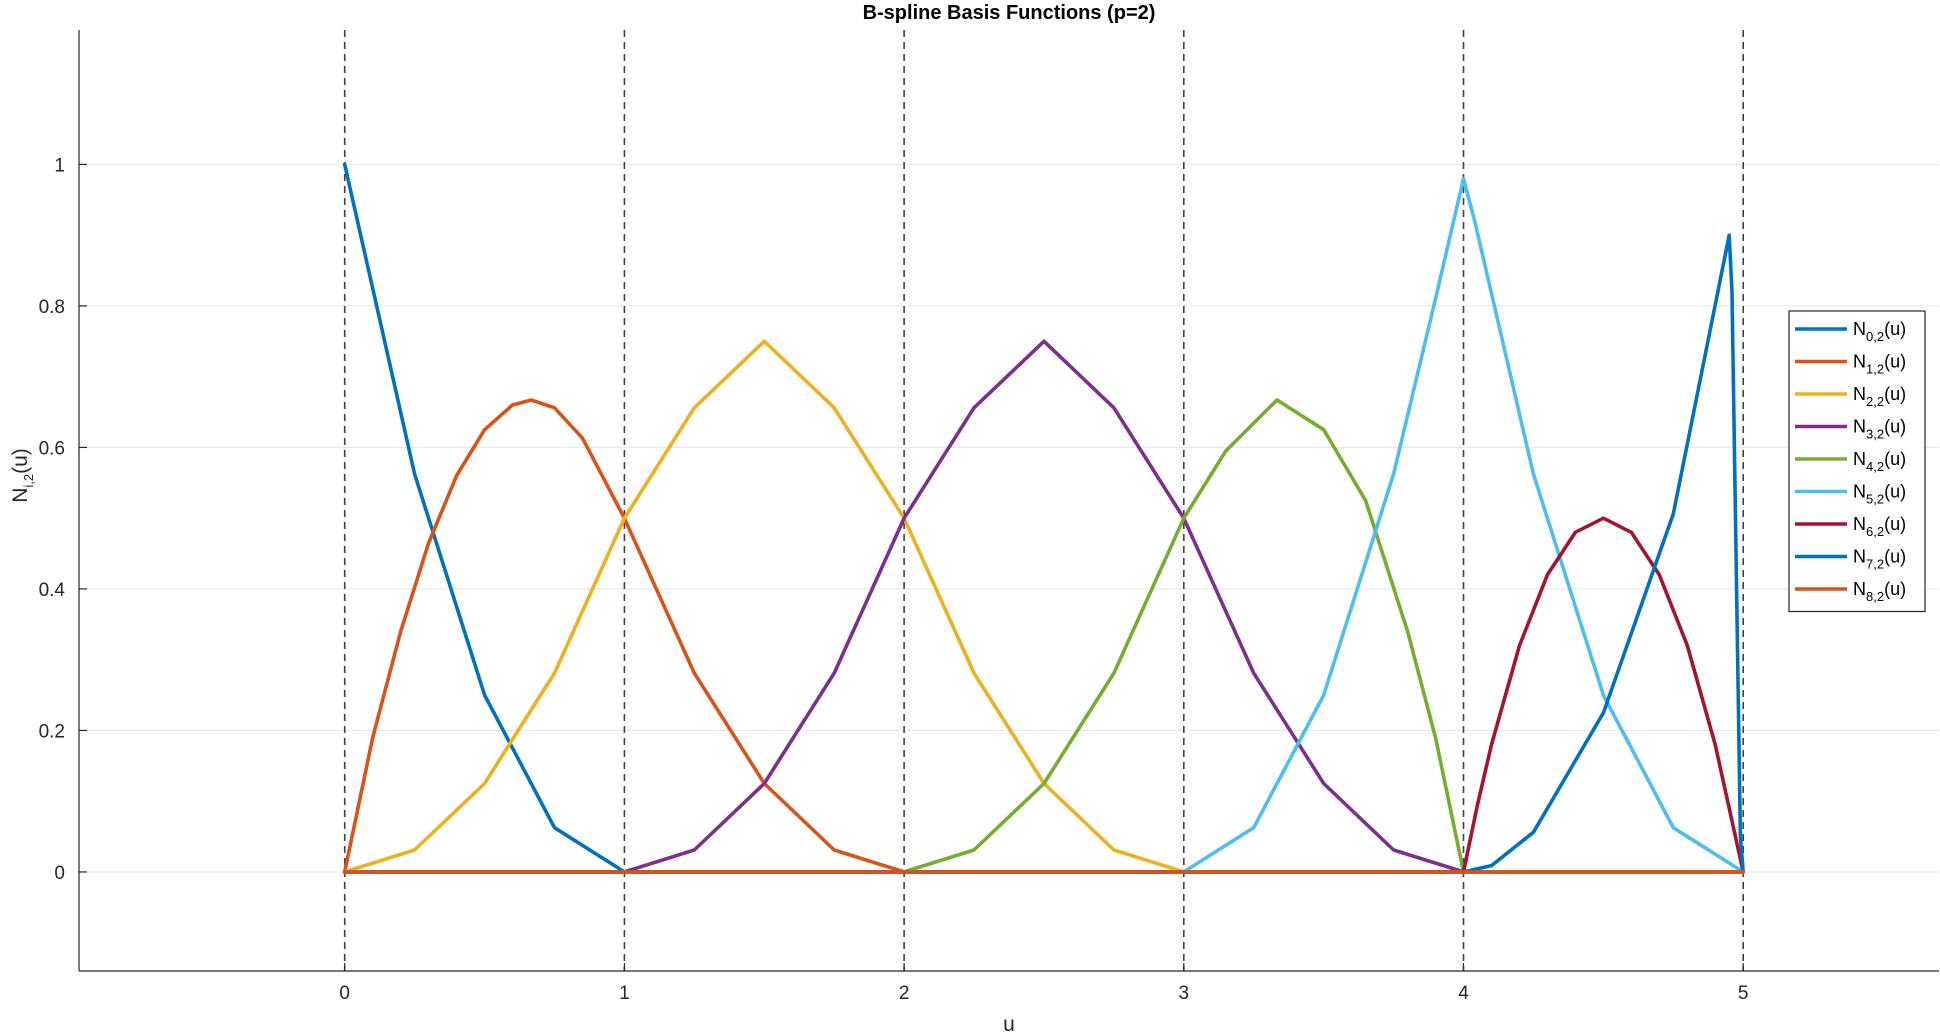 Image resolution: width=1940 pixels, height=1035 pixels. Describe the element at coordinates (1875, 564) in the screenshot. I see `legend-label-sub: 7,2` at that location.